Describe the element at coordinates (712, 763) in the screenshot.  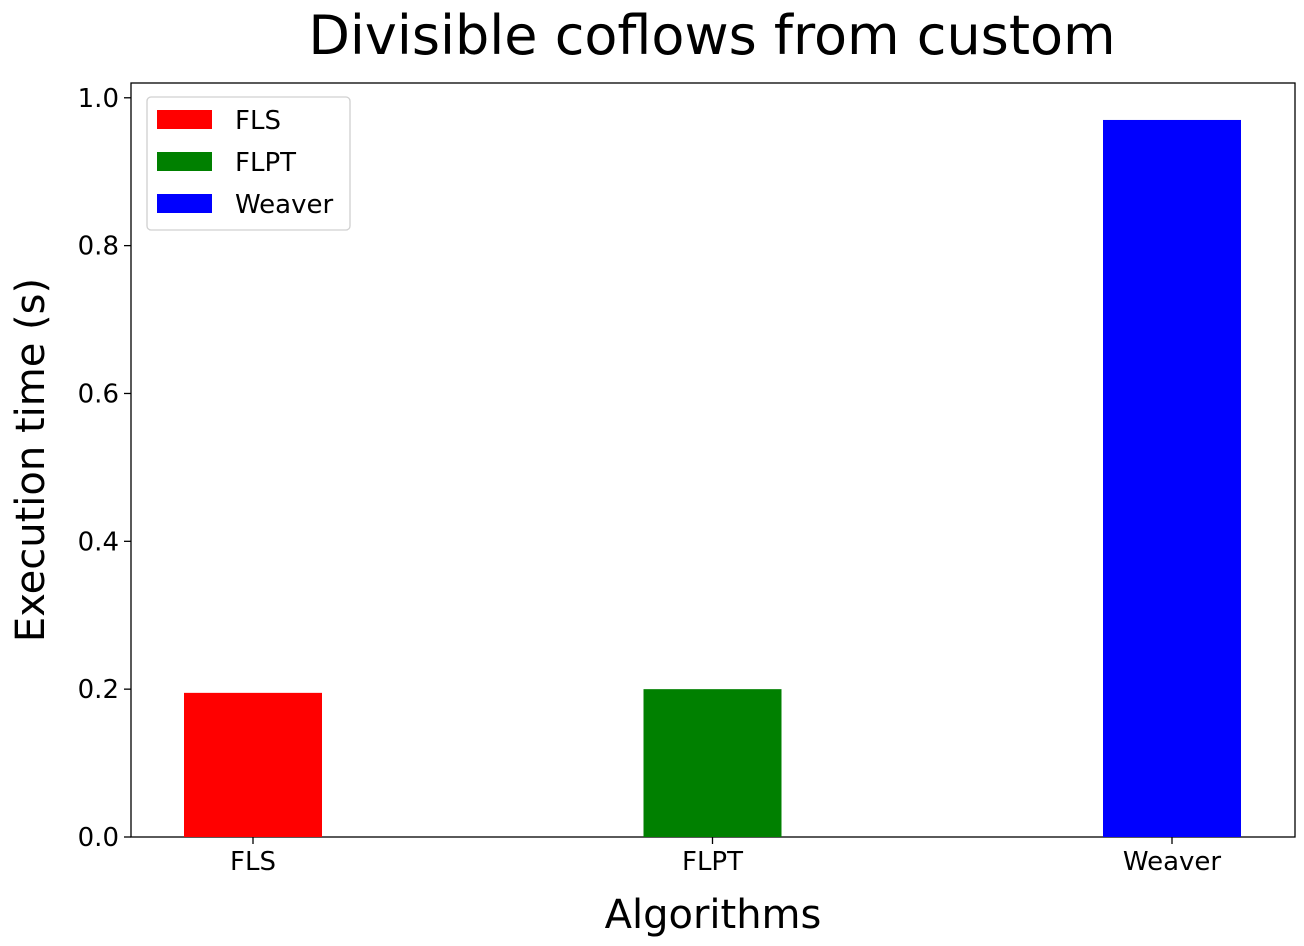
I see `bar-flpt` at that location.